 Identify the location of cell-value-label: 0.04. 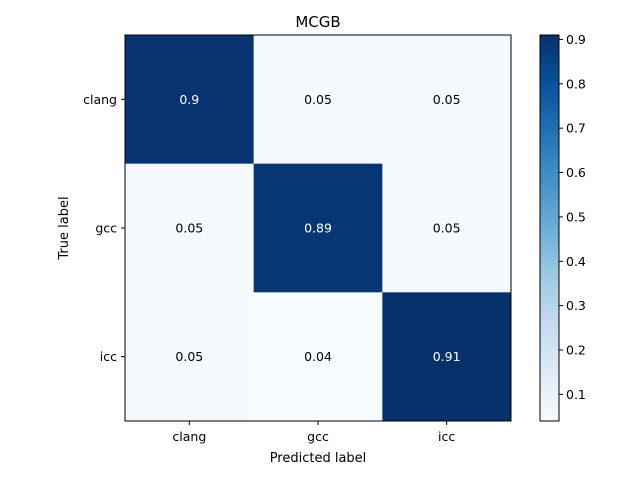
(318, 356).